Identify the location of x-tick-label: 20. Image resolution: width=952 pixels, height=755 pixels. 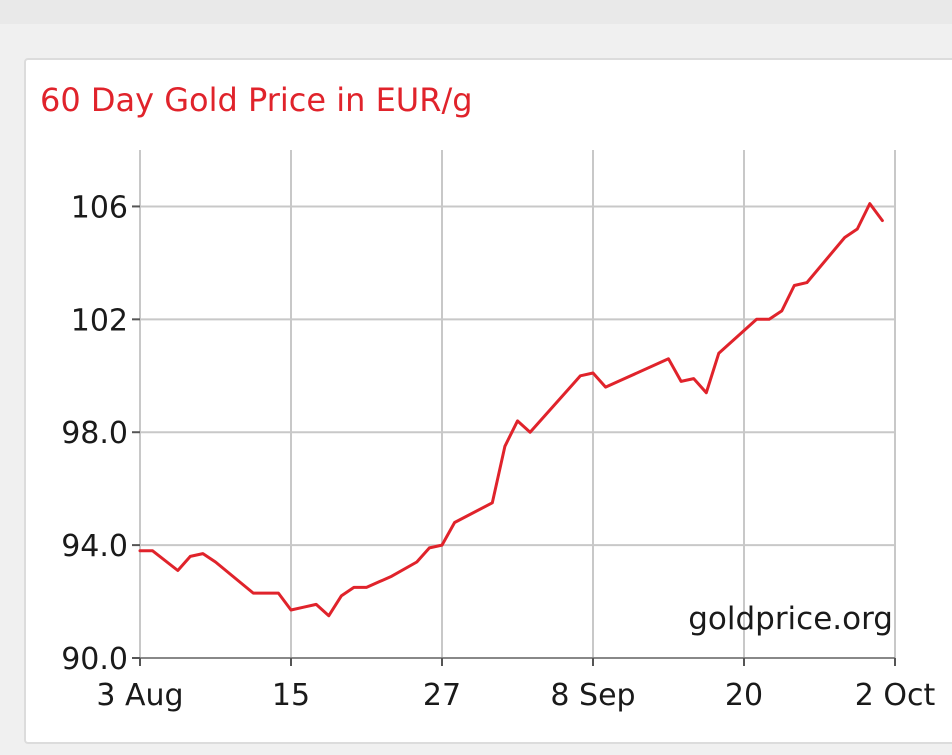
(744, 695).